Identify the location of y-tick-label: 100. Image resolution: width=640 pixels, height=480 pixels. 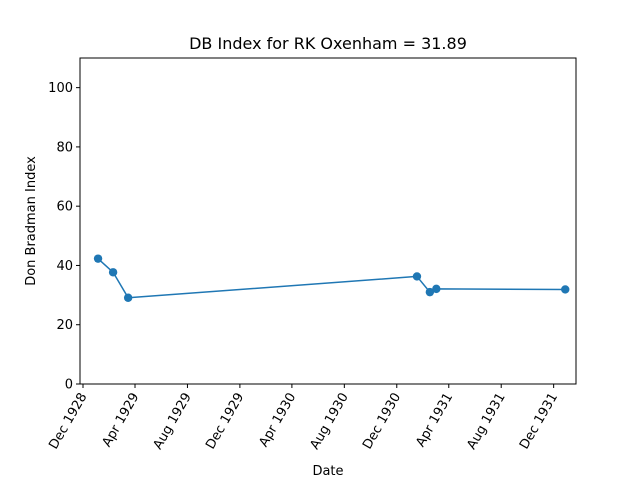
(60, 88).